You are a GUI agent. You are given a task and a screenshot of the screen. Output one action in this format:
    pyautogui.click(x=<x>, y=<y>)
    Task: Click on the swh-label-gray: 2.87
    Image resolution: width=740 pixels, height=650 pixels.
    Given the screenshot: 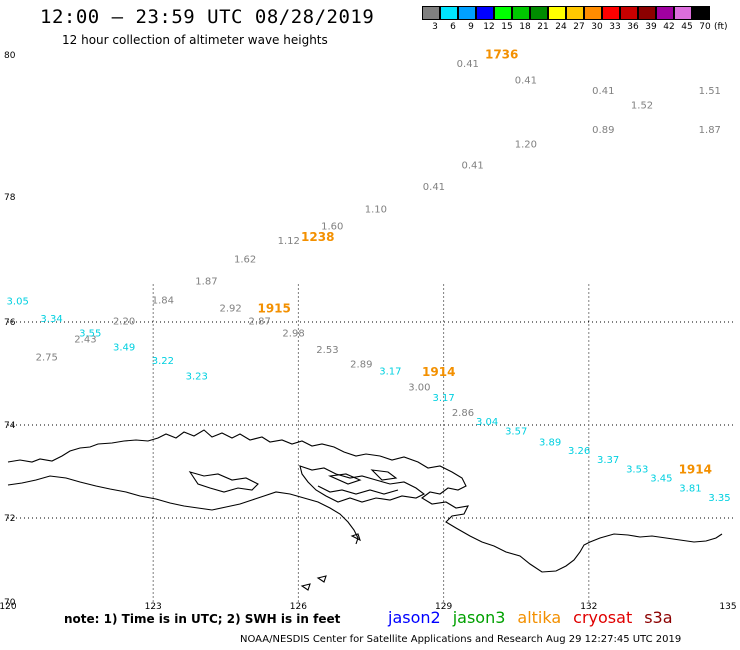 What is the action you would take?
    pyautogui.click(x=260, y=322)
    